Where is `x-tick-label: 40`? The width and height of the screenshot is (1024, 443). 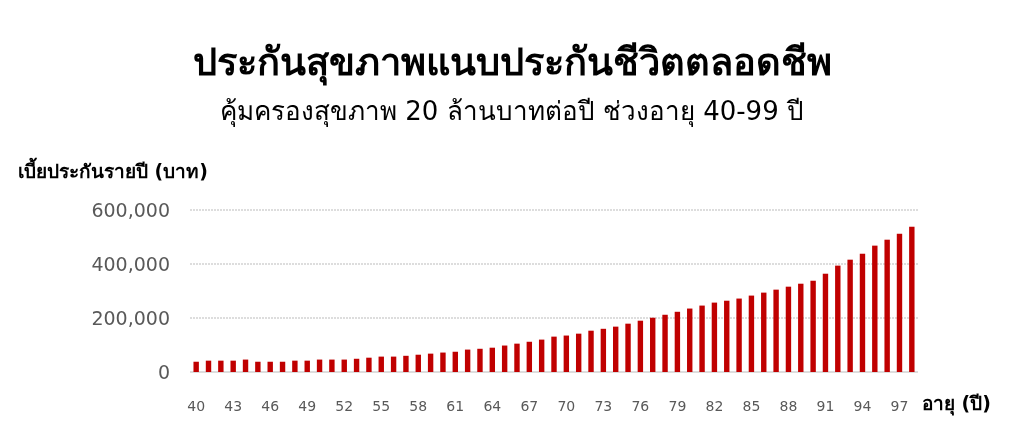
x-tick-label: 40 is located at coordinates (196, 406).